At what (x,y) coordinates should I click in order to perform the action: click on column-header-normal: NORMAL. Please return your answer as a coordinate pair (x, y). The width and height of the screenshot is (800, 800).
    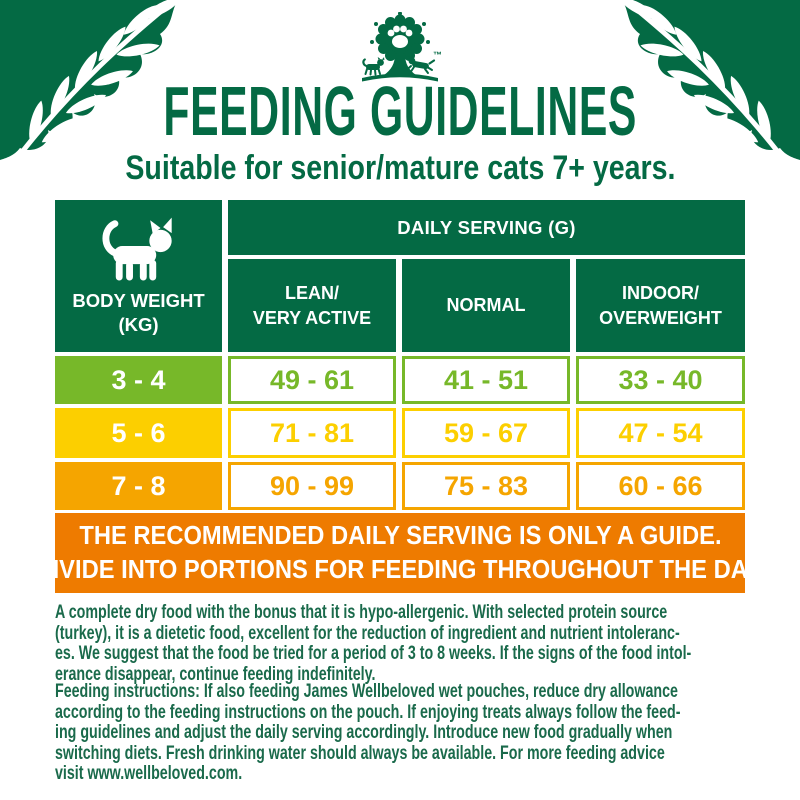
    Looking at the image, I should click on (486, 305).